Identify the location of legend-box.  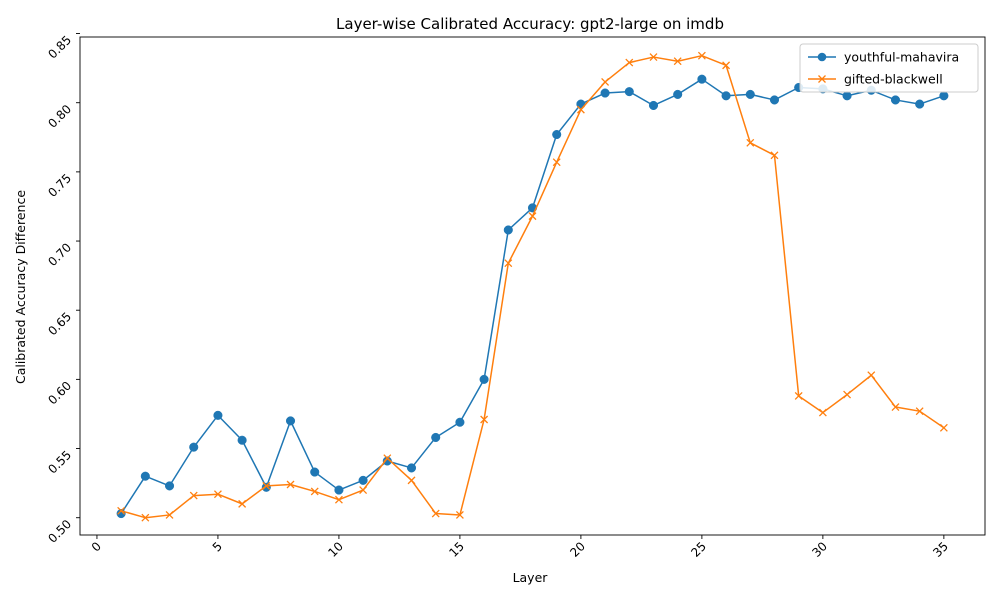
(889, 68).